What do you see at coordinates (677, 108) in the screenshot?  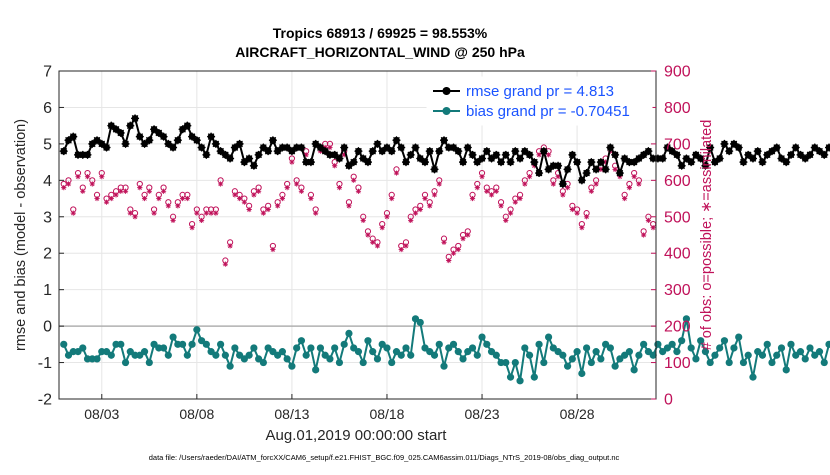 I see `right-tick-label: 800` at bounding box center [677, 108].